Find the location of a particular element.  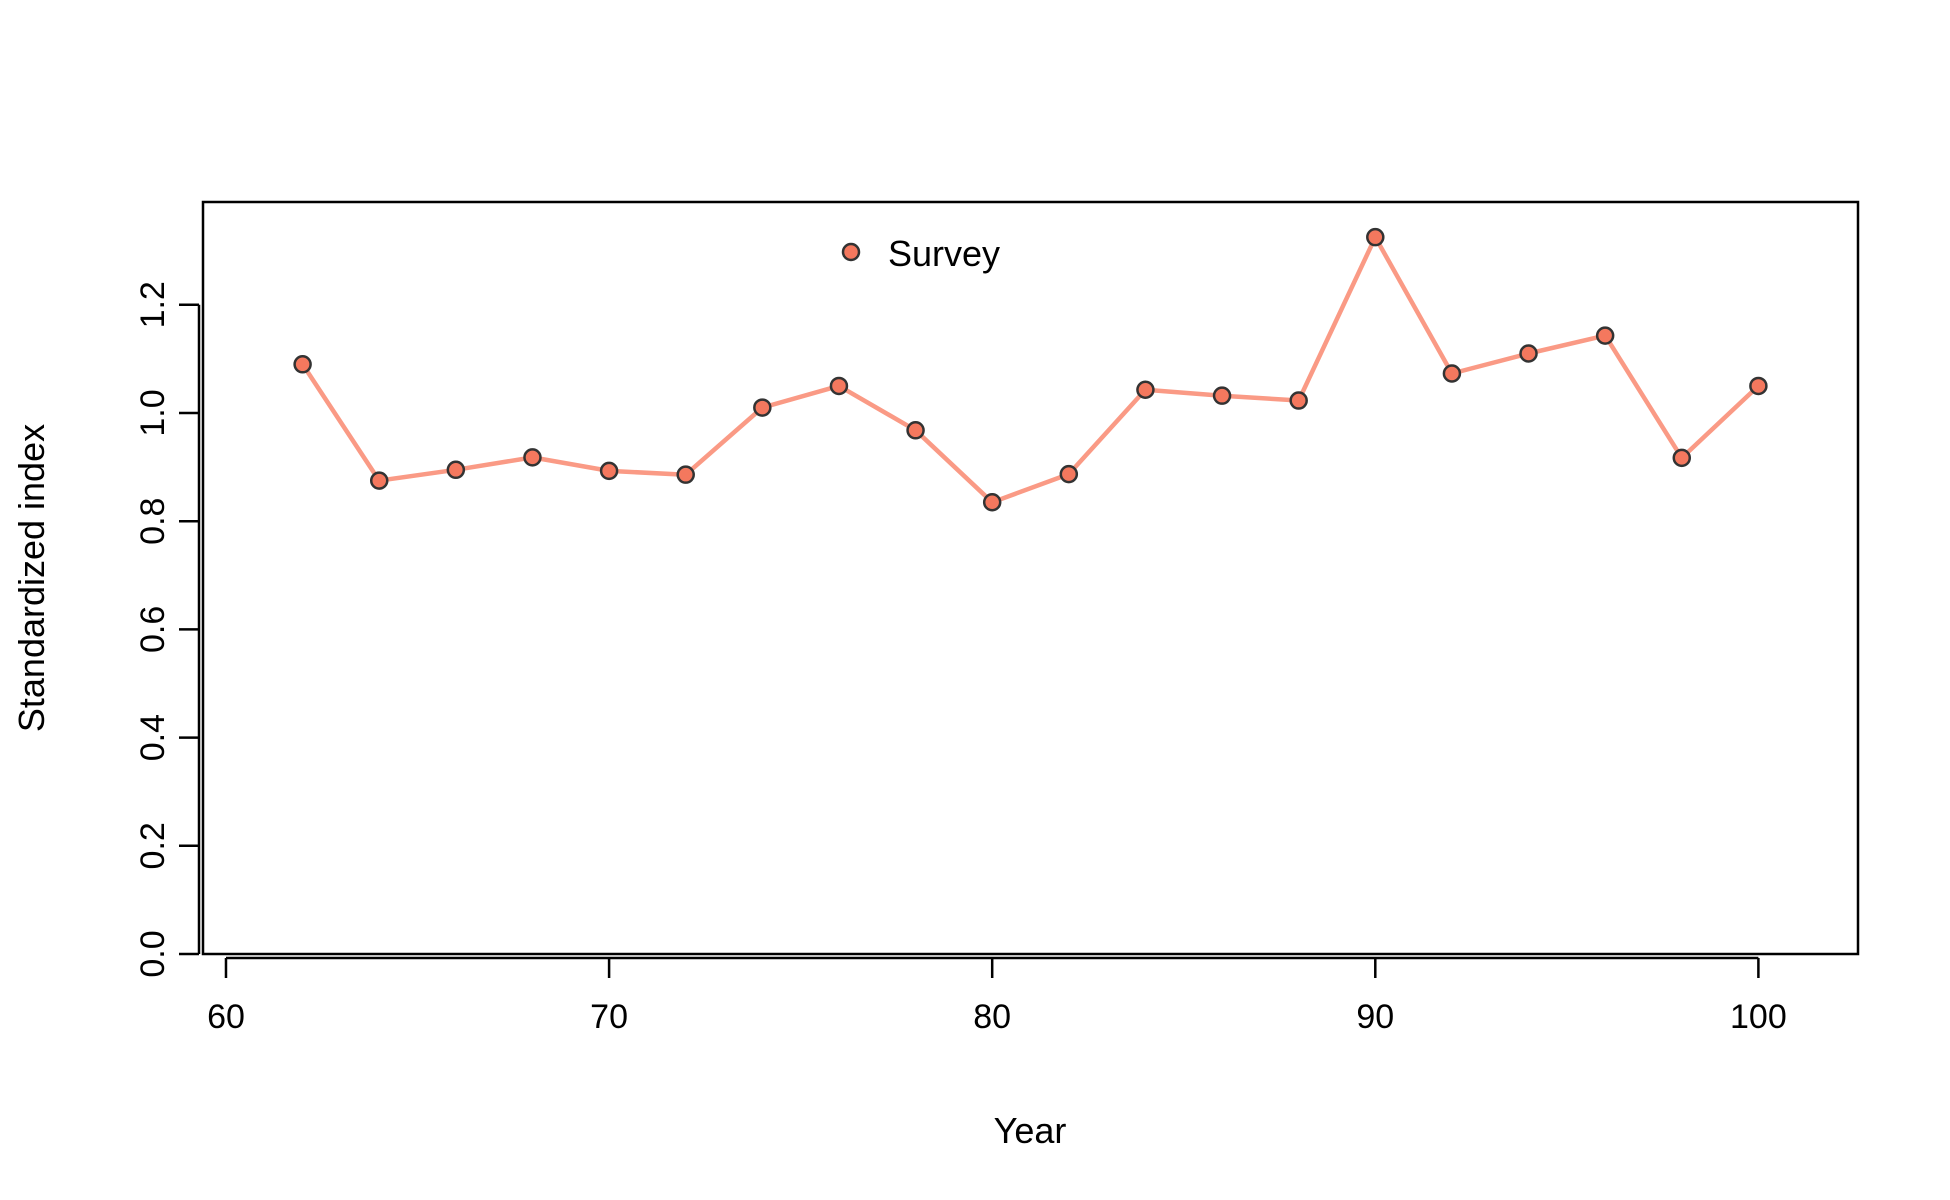

y-tick-label: 0.4 is located at coordinates (153, 737).